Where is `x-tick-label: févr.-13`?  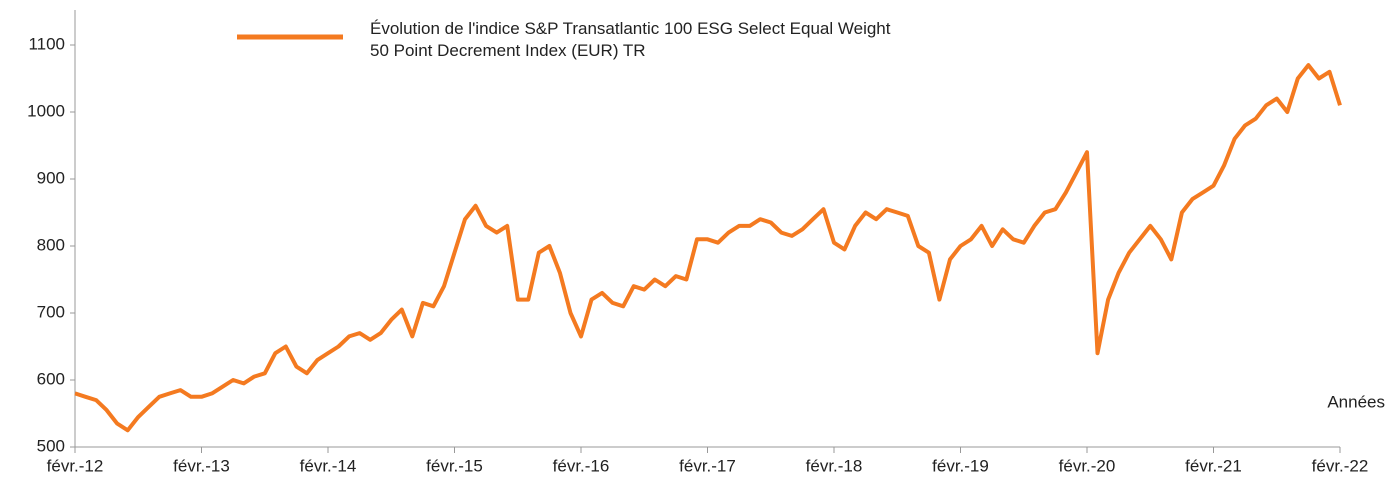
x-tick-label: févr.-13 is located at coordinates (201, 465).